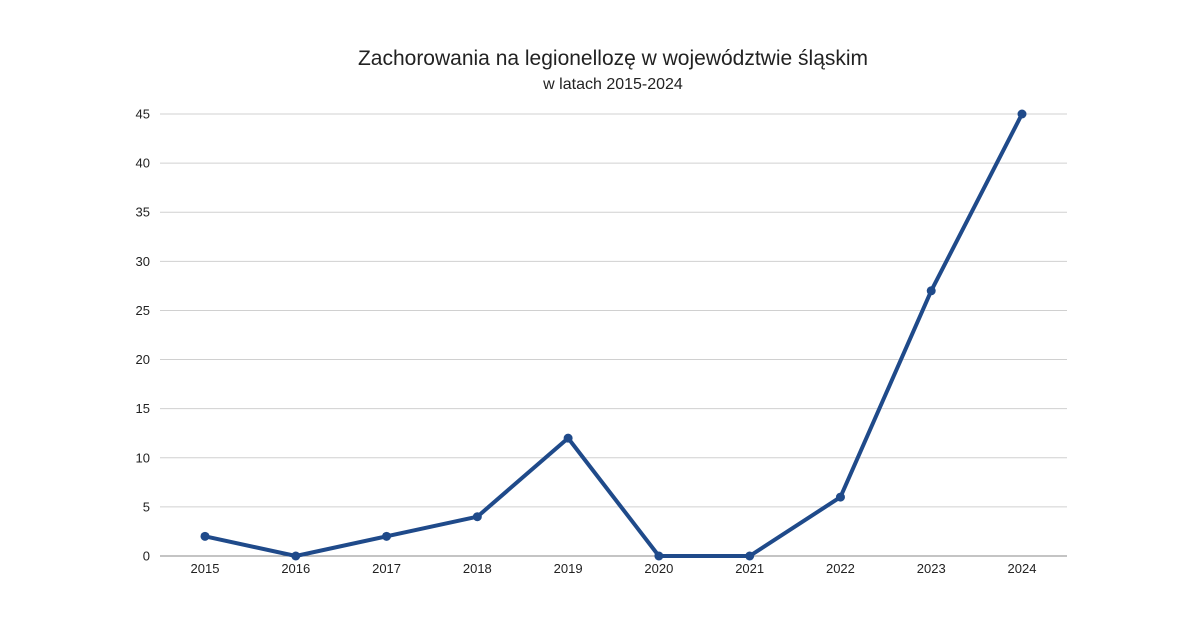 Image resolution: width=1200 pixels, height=627 pixels. Describe the element at coordinates (143, 163) in the screenshot. I see `y-tick-label: 40` at that location.